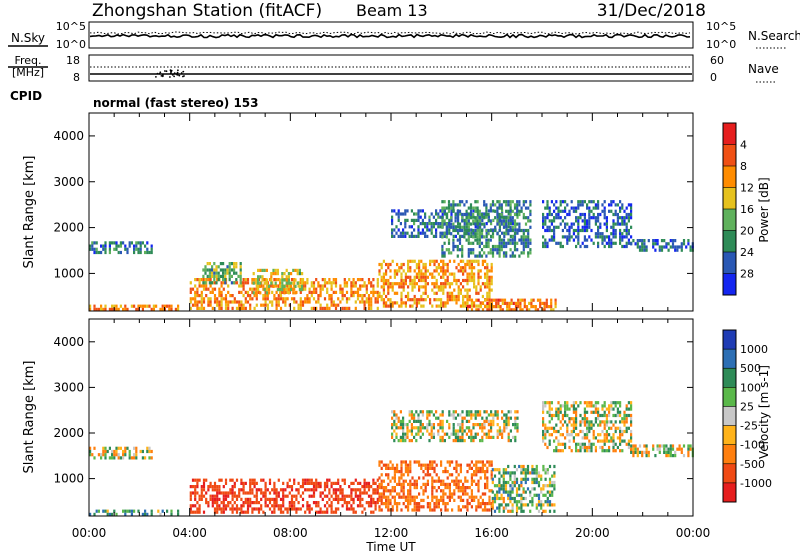  What do you see at coordinates (76, 77) in the screenshot?
I see `freq-tick-bottom: 8` at bounding box center [76, 77].